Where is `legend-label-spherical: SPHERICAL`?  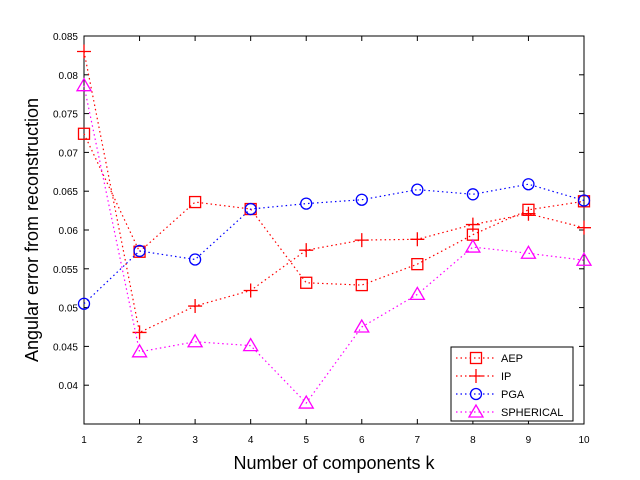
legend-label-spherical: SPHERICAL is located at coordinates (532, 413).